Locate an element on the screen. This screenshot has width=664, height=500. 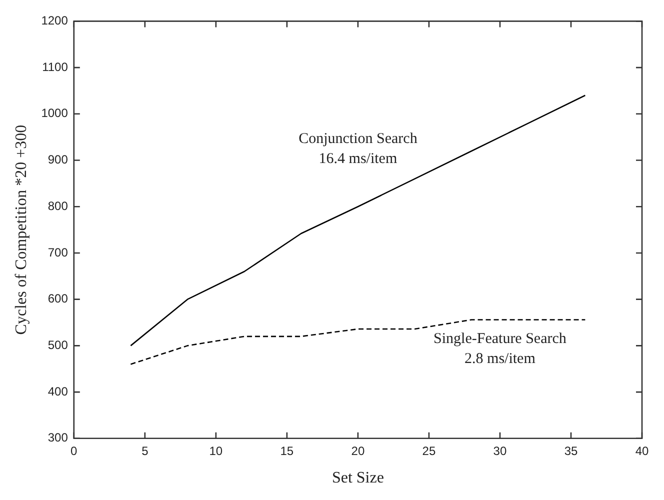
x-tick-label: 5 is located at coordinates (145, 451).